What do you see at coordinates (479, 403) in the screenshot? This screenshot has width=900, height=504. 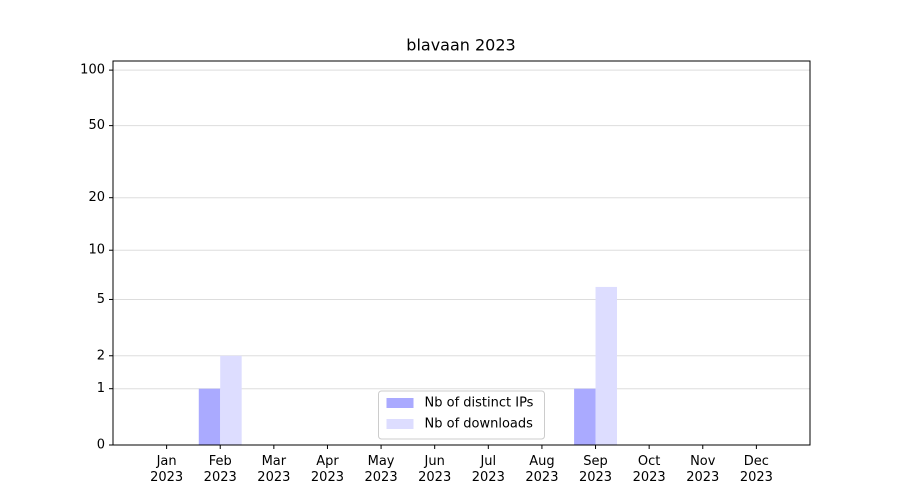 I see `legend-label: Nb of distinct IPs` at bounding box center [479, 403].